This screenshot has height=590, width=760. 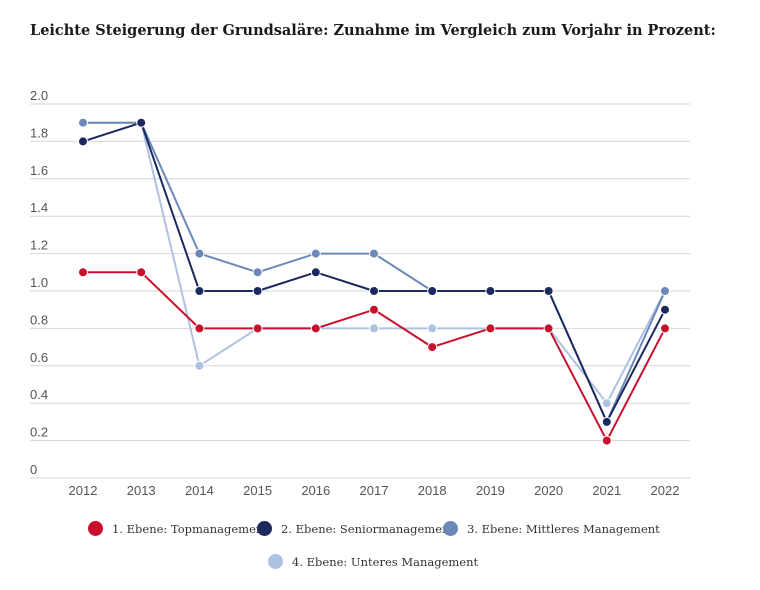 What do you see at coordinates (141, 490) in the screenshot?
I see `x-tick-label: 2013` at bounding box center [141, 490].